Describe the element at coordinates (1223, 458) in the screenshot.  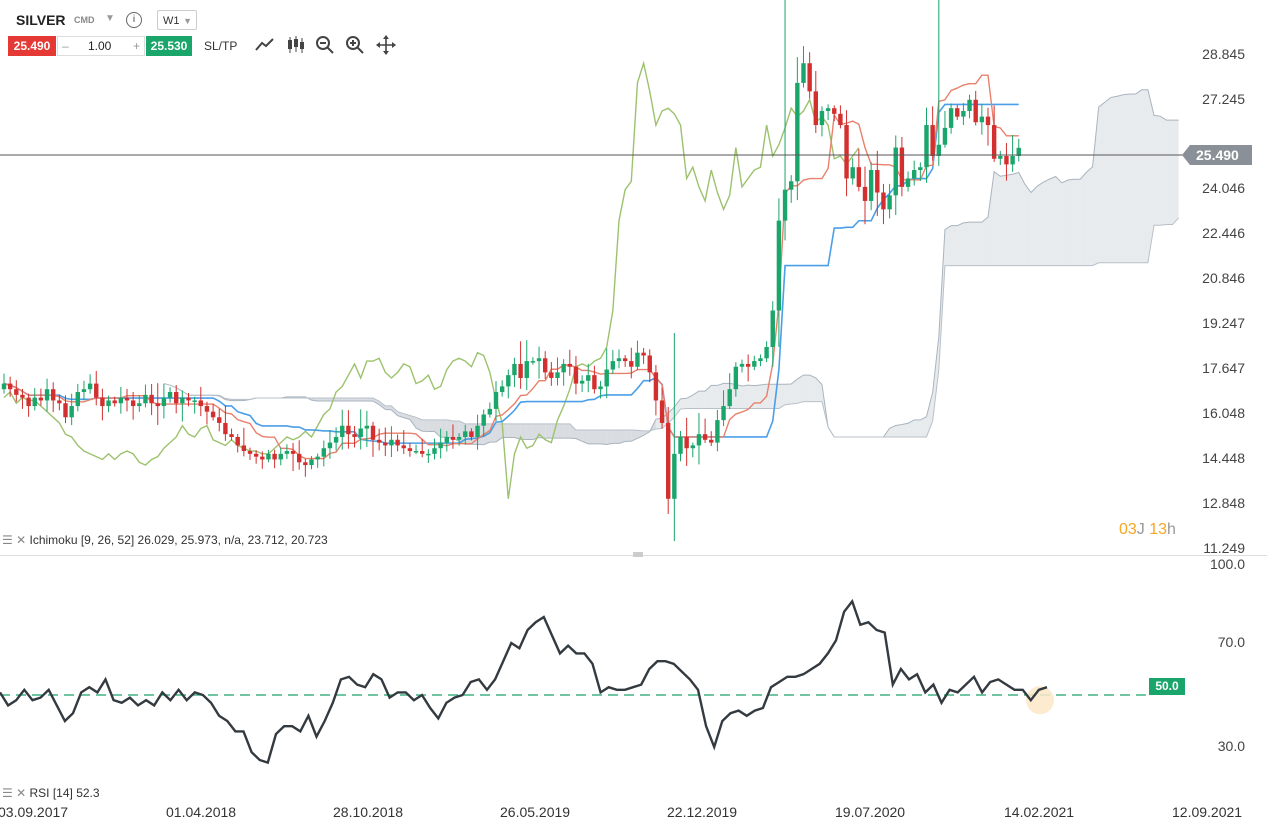
I see `y-tick-label: 14.448` at that location.